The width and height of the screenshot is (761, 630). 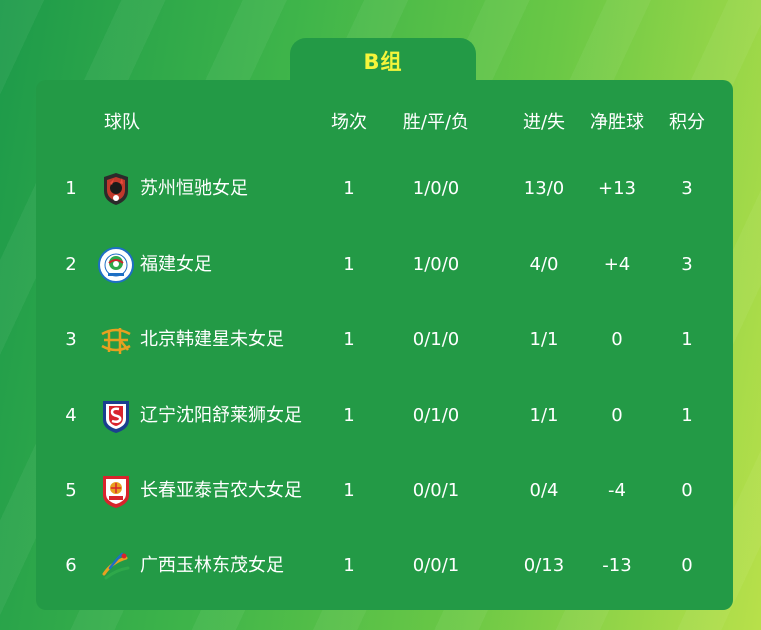 I want to click on team-name: 广西玉林东茂女足, so click(x=212, y=565).